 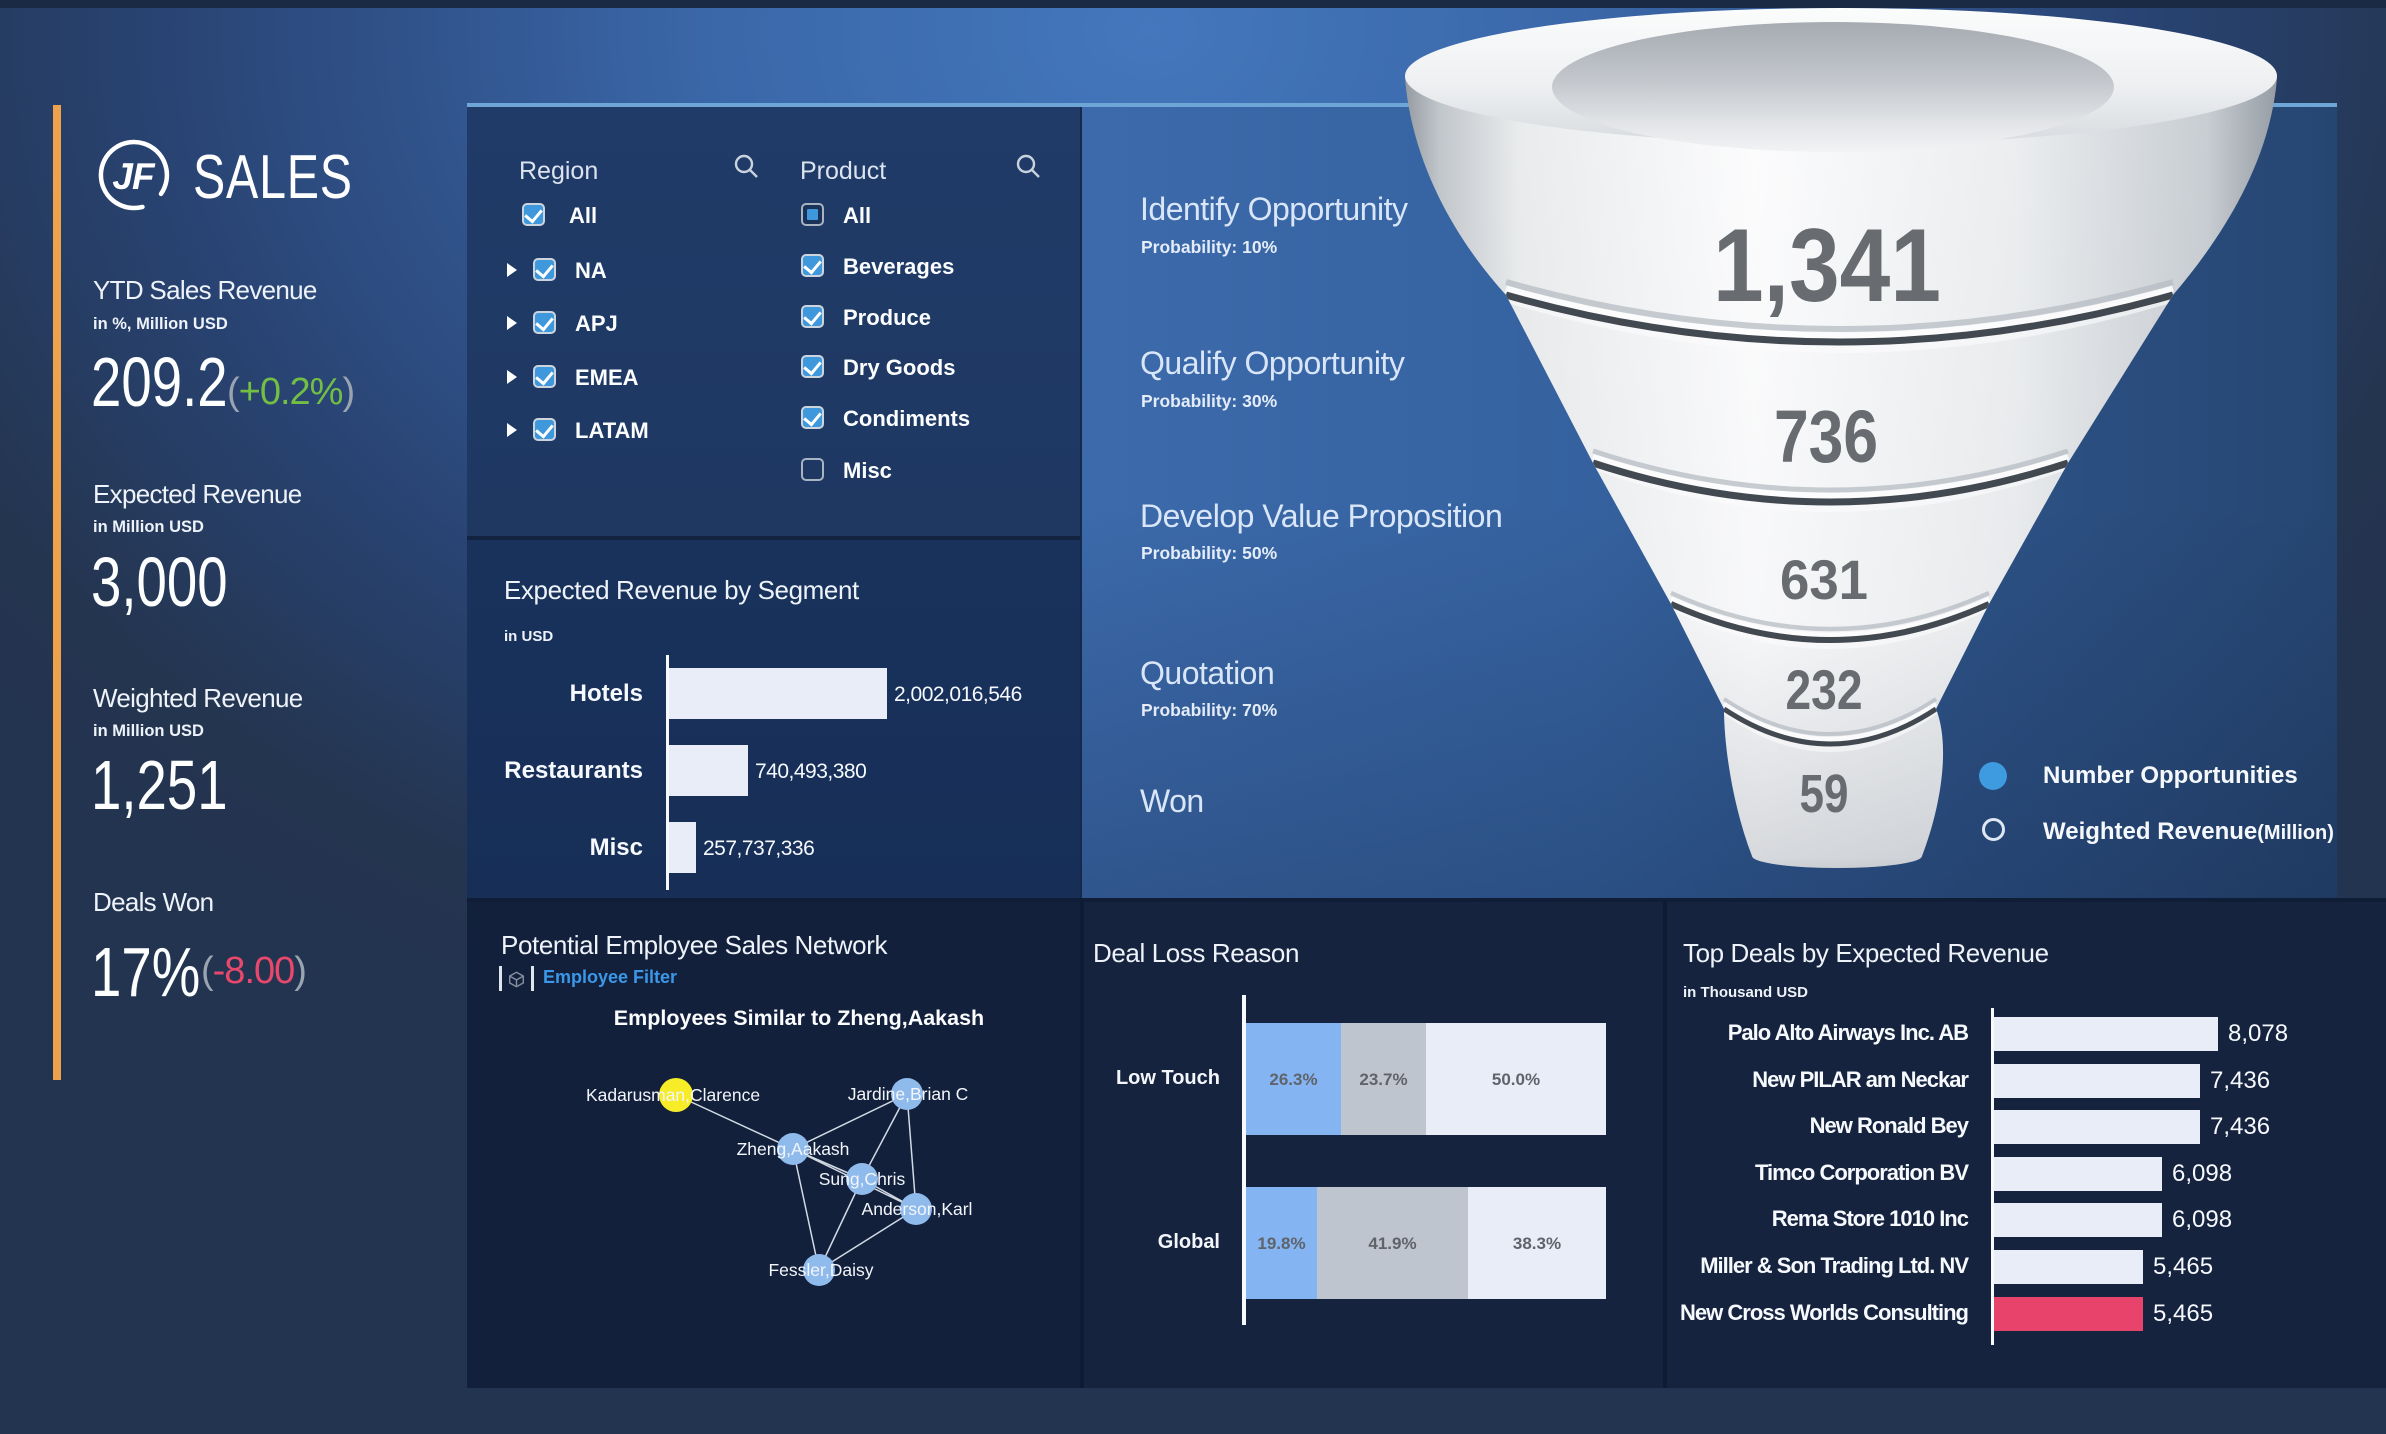 What do you see at coordinates (1824, 579) in the screenshot?
I see `svg-text: 631` at bounding box center [1824, 579].